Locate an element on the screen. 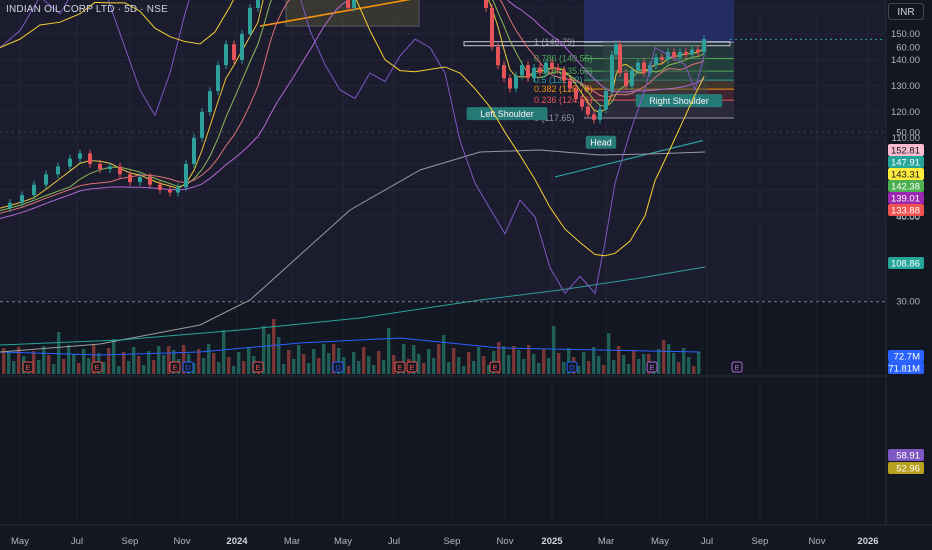 The width and height of the screenshot is (932, 550). time-tick-label: Mar is located at coordinates (606, 541).